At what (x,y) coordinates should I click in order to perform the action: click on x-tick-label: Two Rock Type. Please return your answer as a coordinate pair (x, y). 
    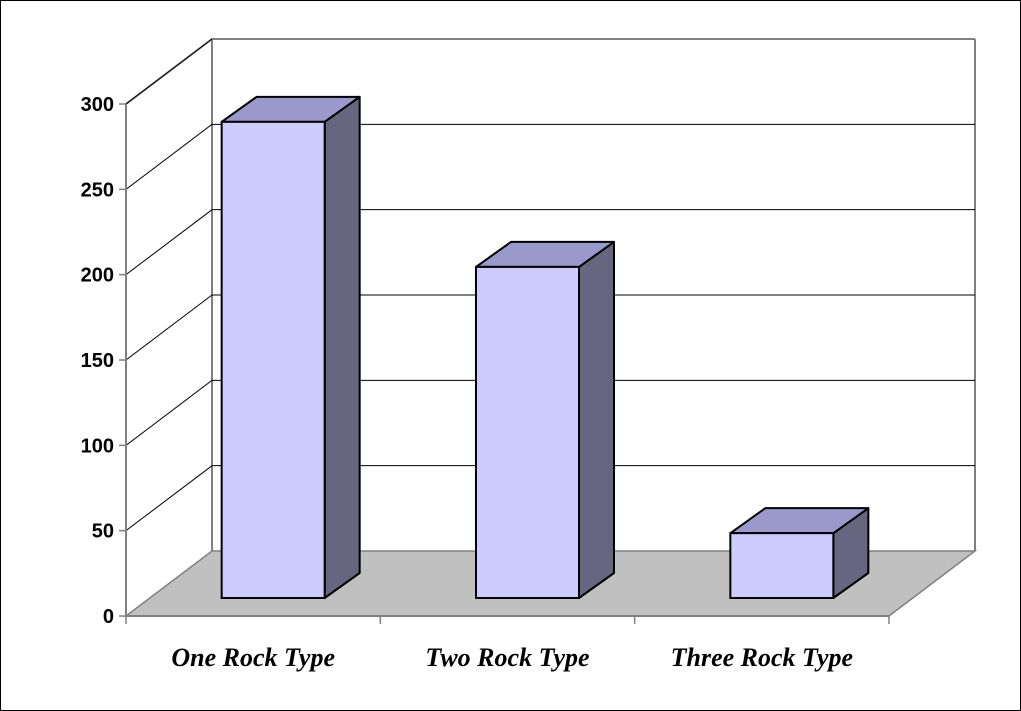
    Looking at the image, I should click on (507, 657).